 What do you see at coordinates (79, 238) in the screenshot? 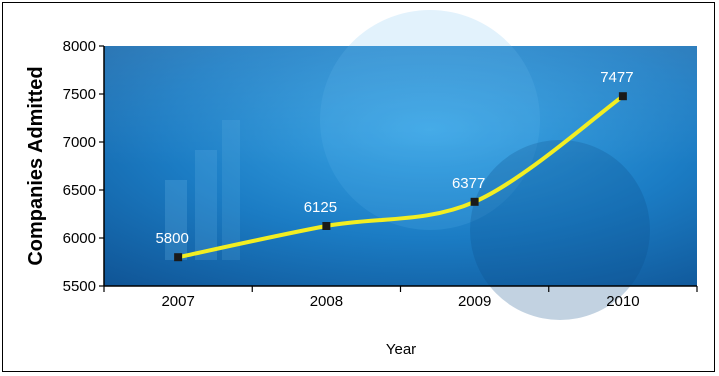
I see `y-tick-label: 6000` at bounding box center [79, 238].